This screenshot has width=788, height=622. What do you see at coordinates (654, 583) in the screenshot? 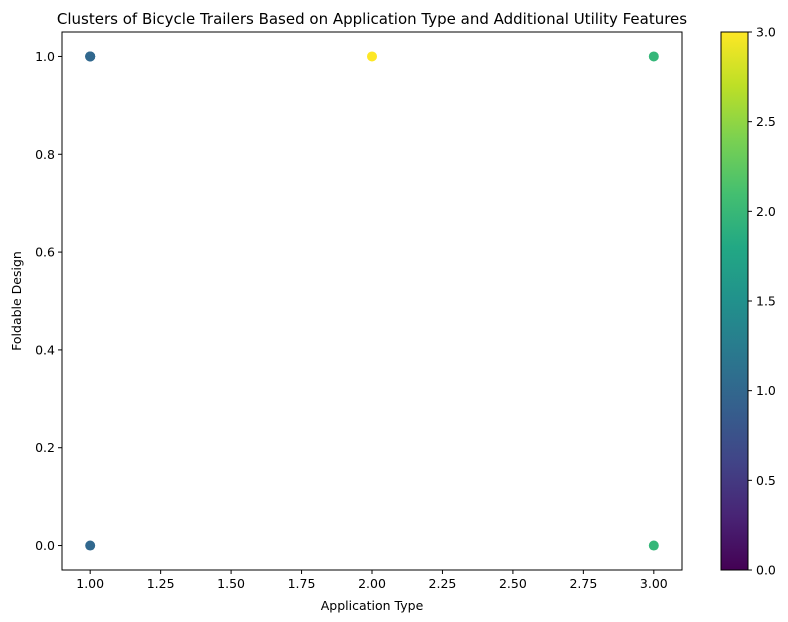
I see `x-tick-label: 3.00` at bounding box center [654, 583].